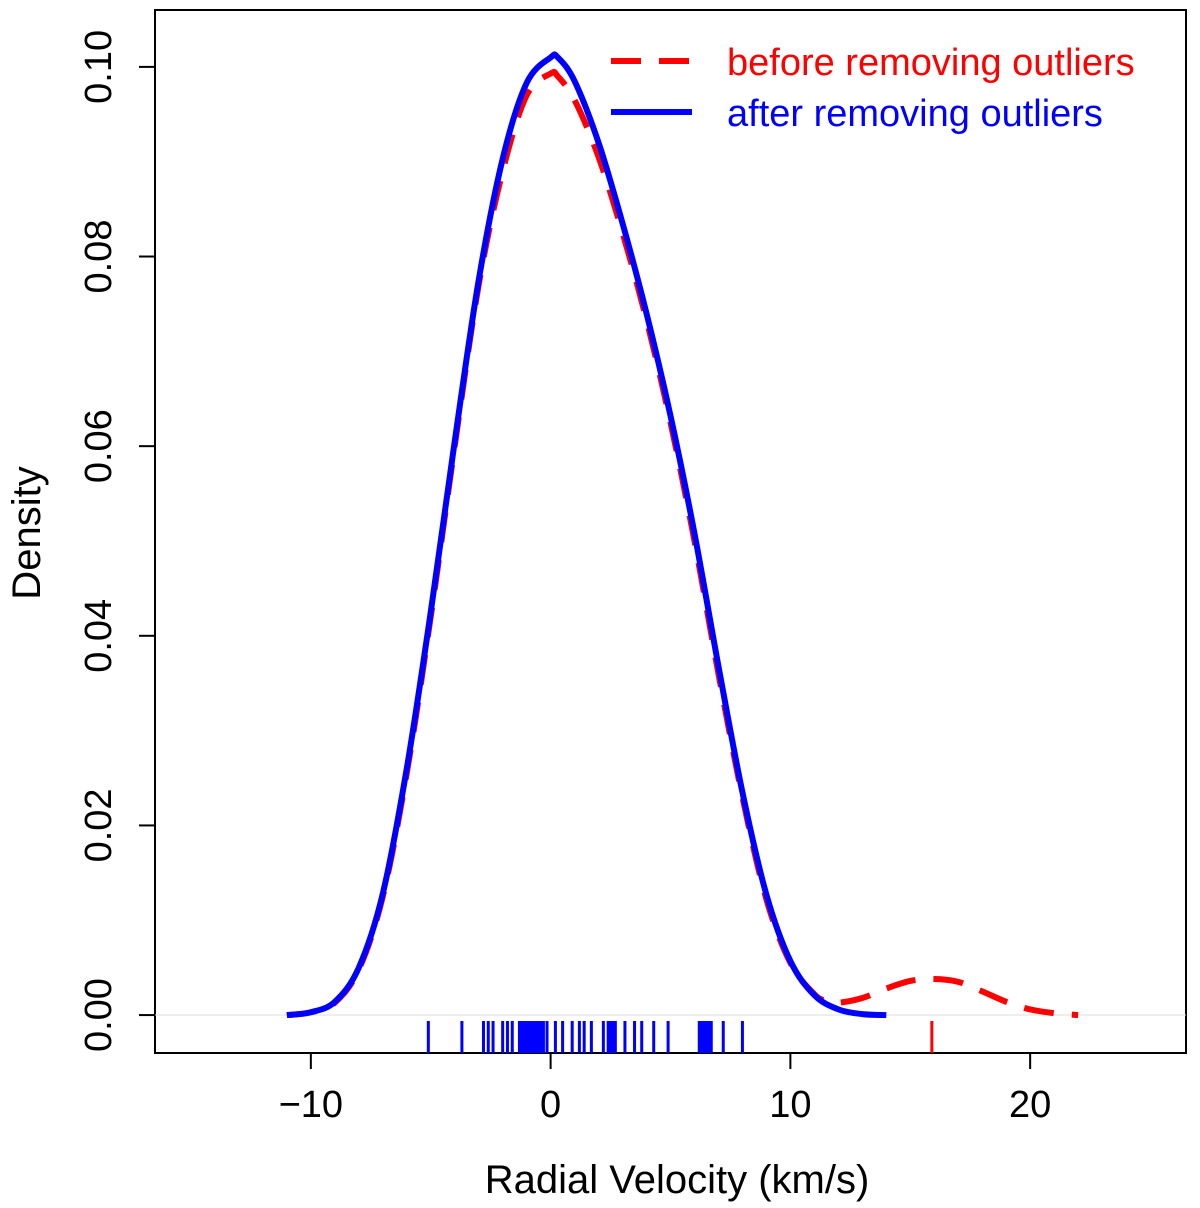 The image size is (1200, 1208). Describe the element at coordinates (680, 1037) in the screenshot. I see `rug-layer` at that location.